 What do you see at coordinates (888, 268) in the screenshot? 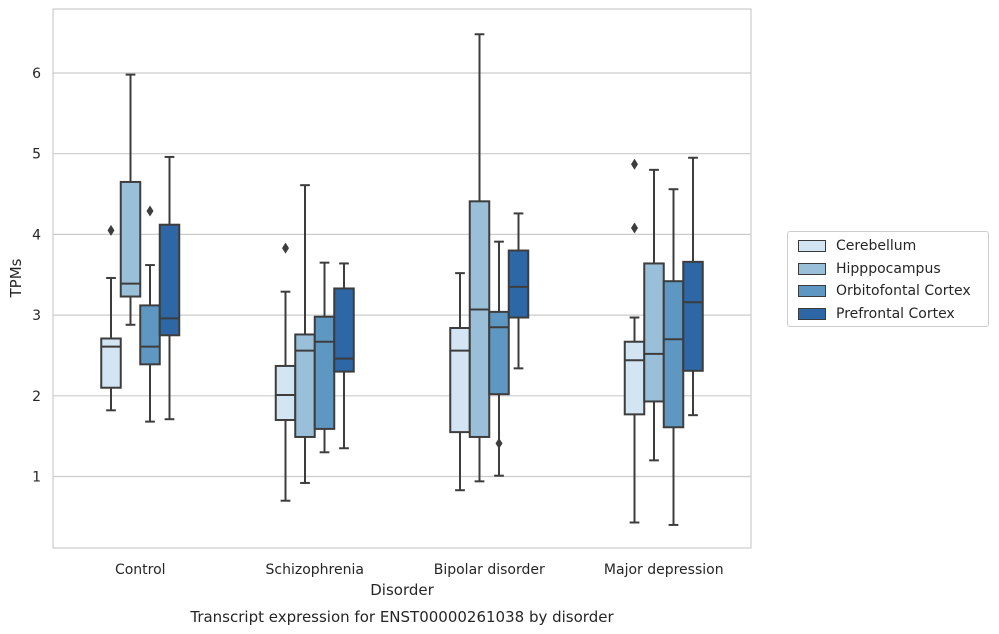
I see `legend-label: Hipppocampus` at bounding box center [888, 268].